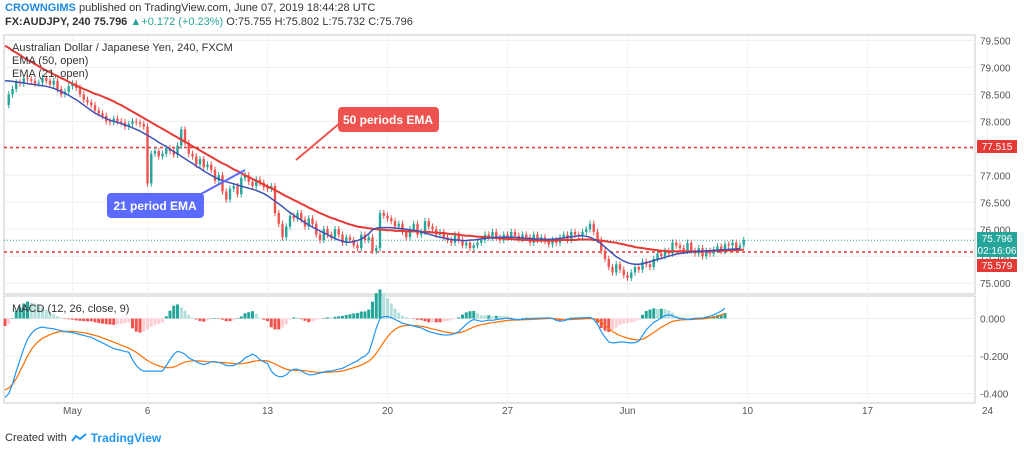  I want to click on x-tick-label: 24, so click(988, 411).